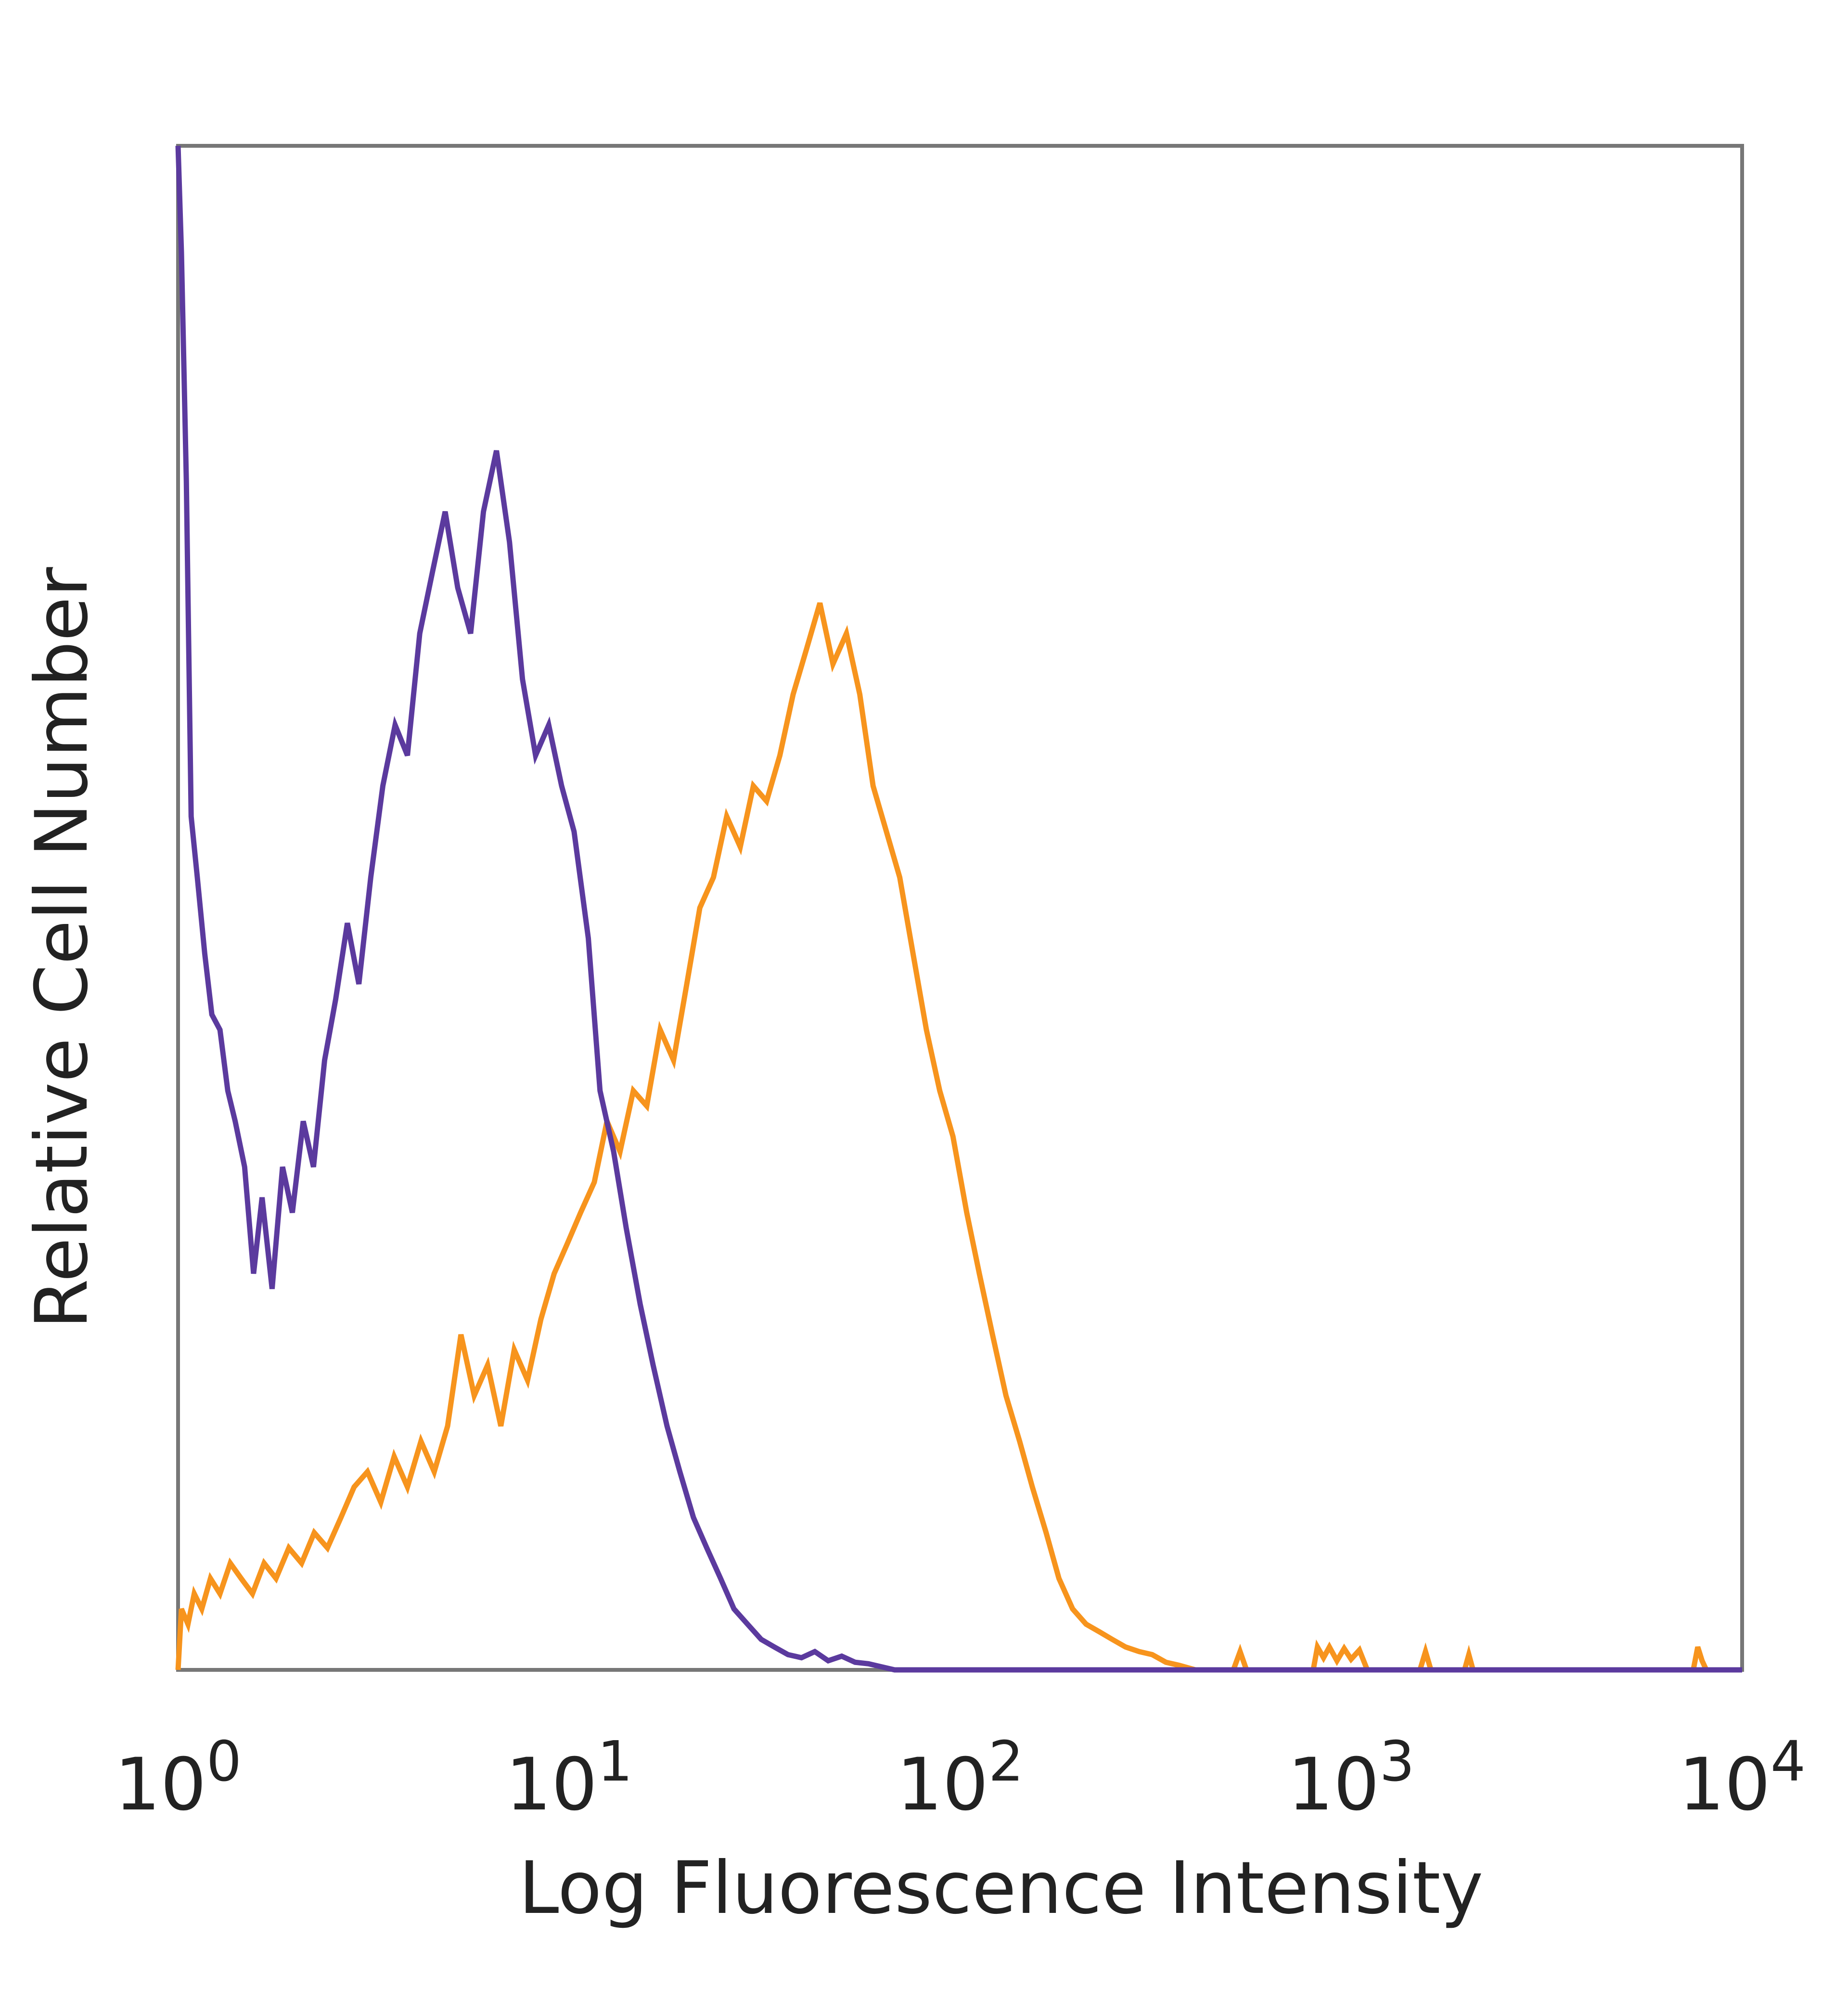  I want to click on y-axis-label: Relative Cell Number, so click(62, 948).